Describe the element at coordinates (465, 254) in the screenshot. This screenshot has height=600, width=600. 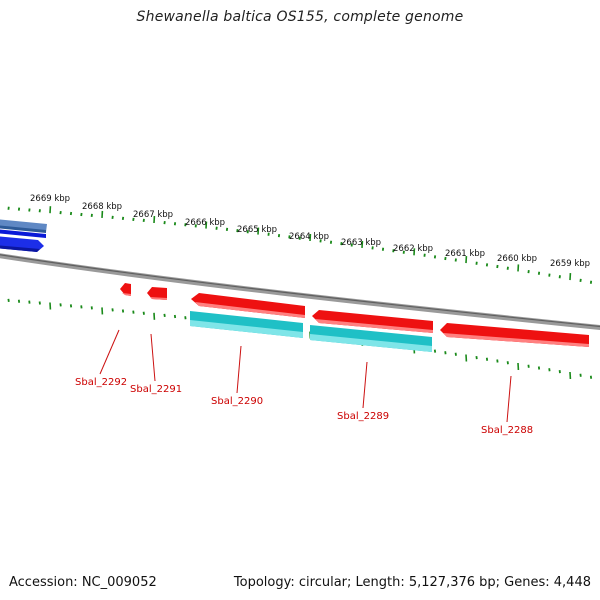
I see `ruler-label: 2661 kbp` at that location.